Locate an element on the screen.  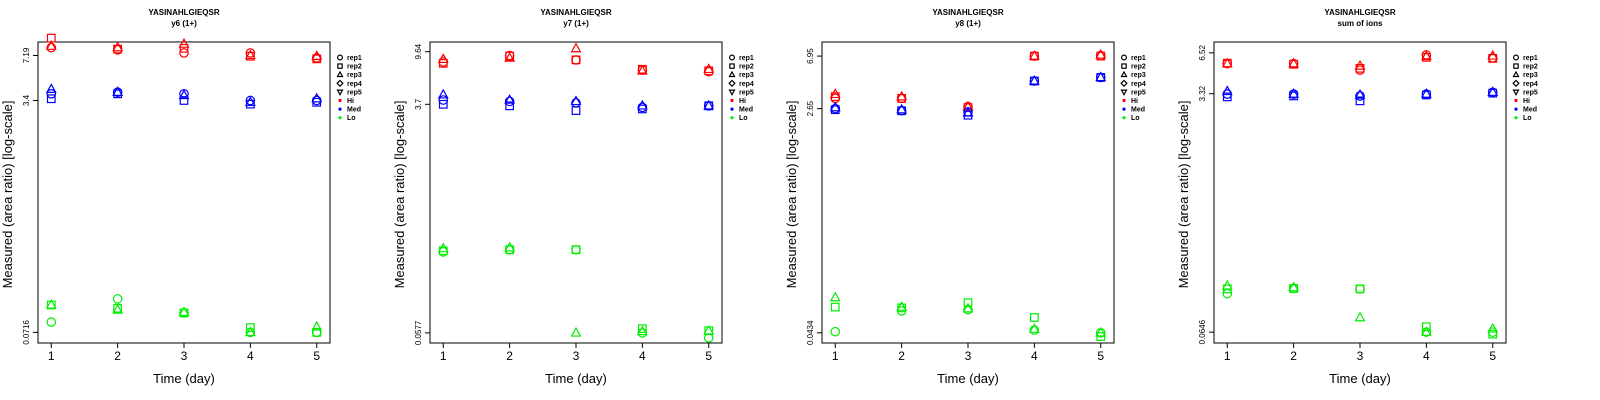
y-tick-label: 7.19 is located at coordinates (26, 55).